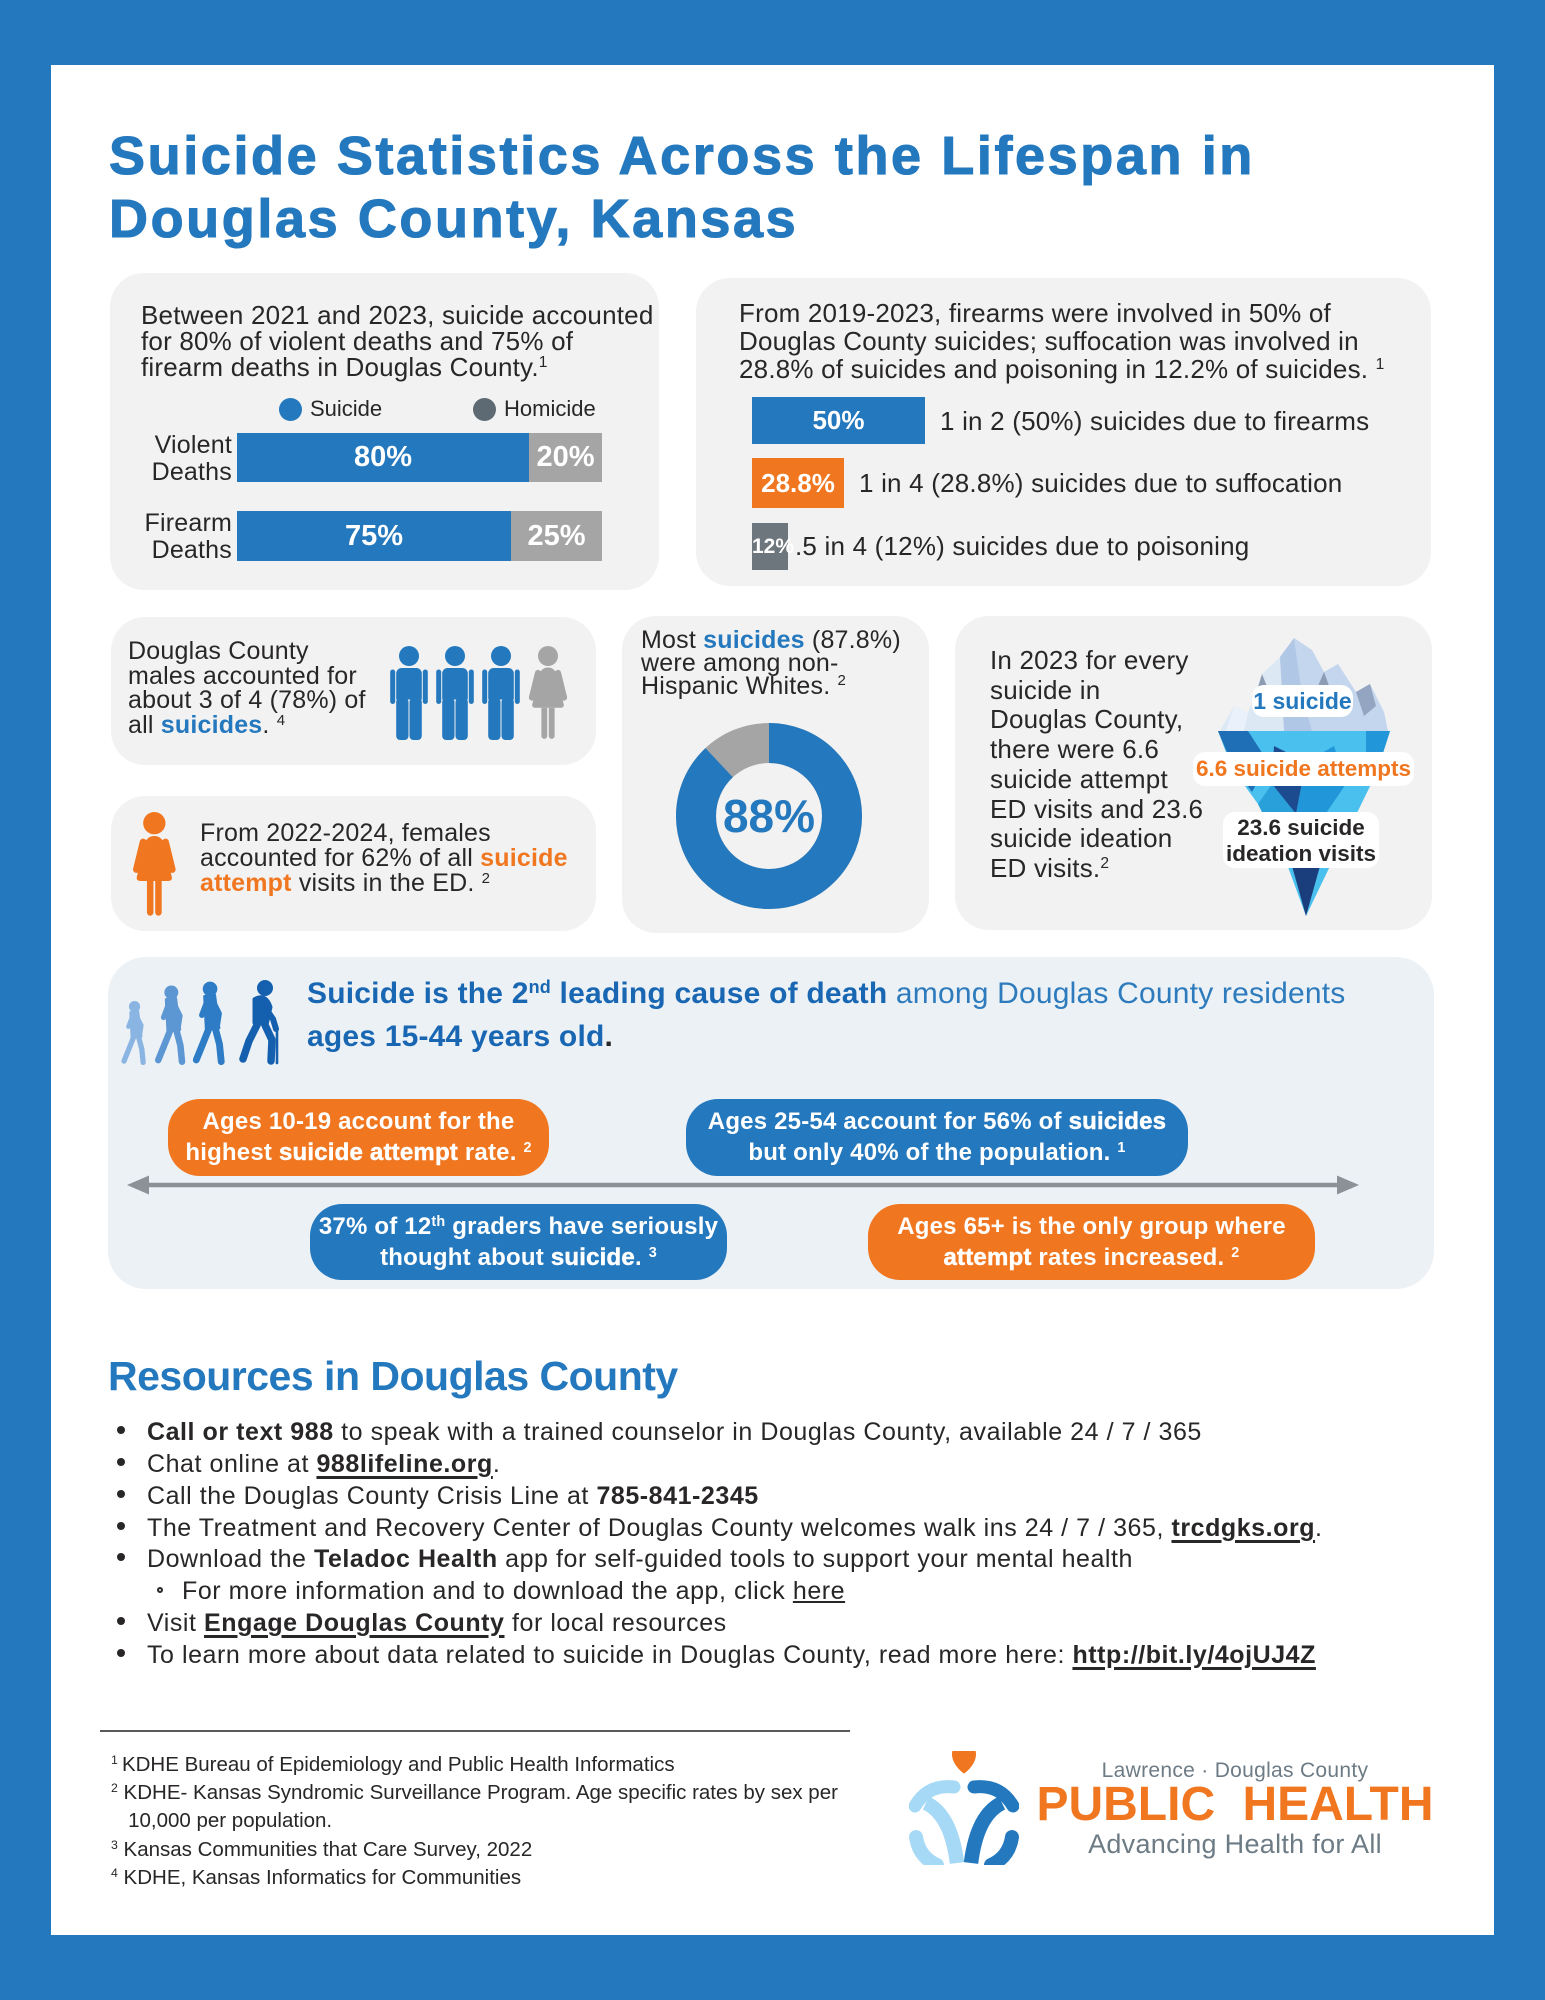 Image resolution: width=1545 pixels, height=2000 pixels. What do you see at coordinates (769, 816) in the screenshot?
I see `svg-text: 88%` at bounding box center [769, 816].